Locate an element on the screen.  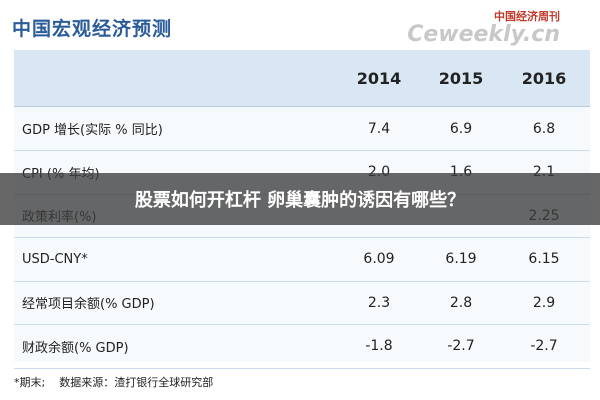
cell-value: 2.3 is located at coordinates (379, 302).